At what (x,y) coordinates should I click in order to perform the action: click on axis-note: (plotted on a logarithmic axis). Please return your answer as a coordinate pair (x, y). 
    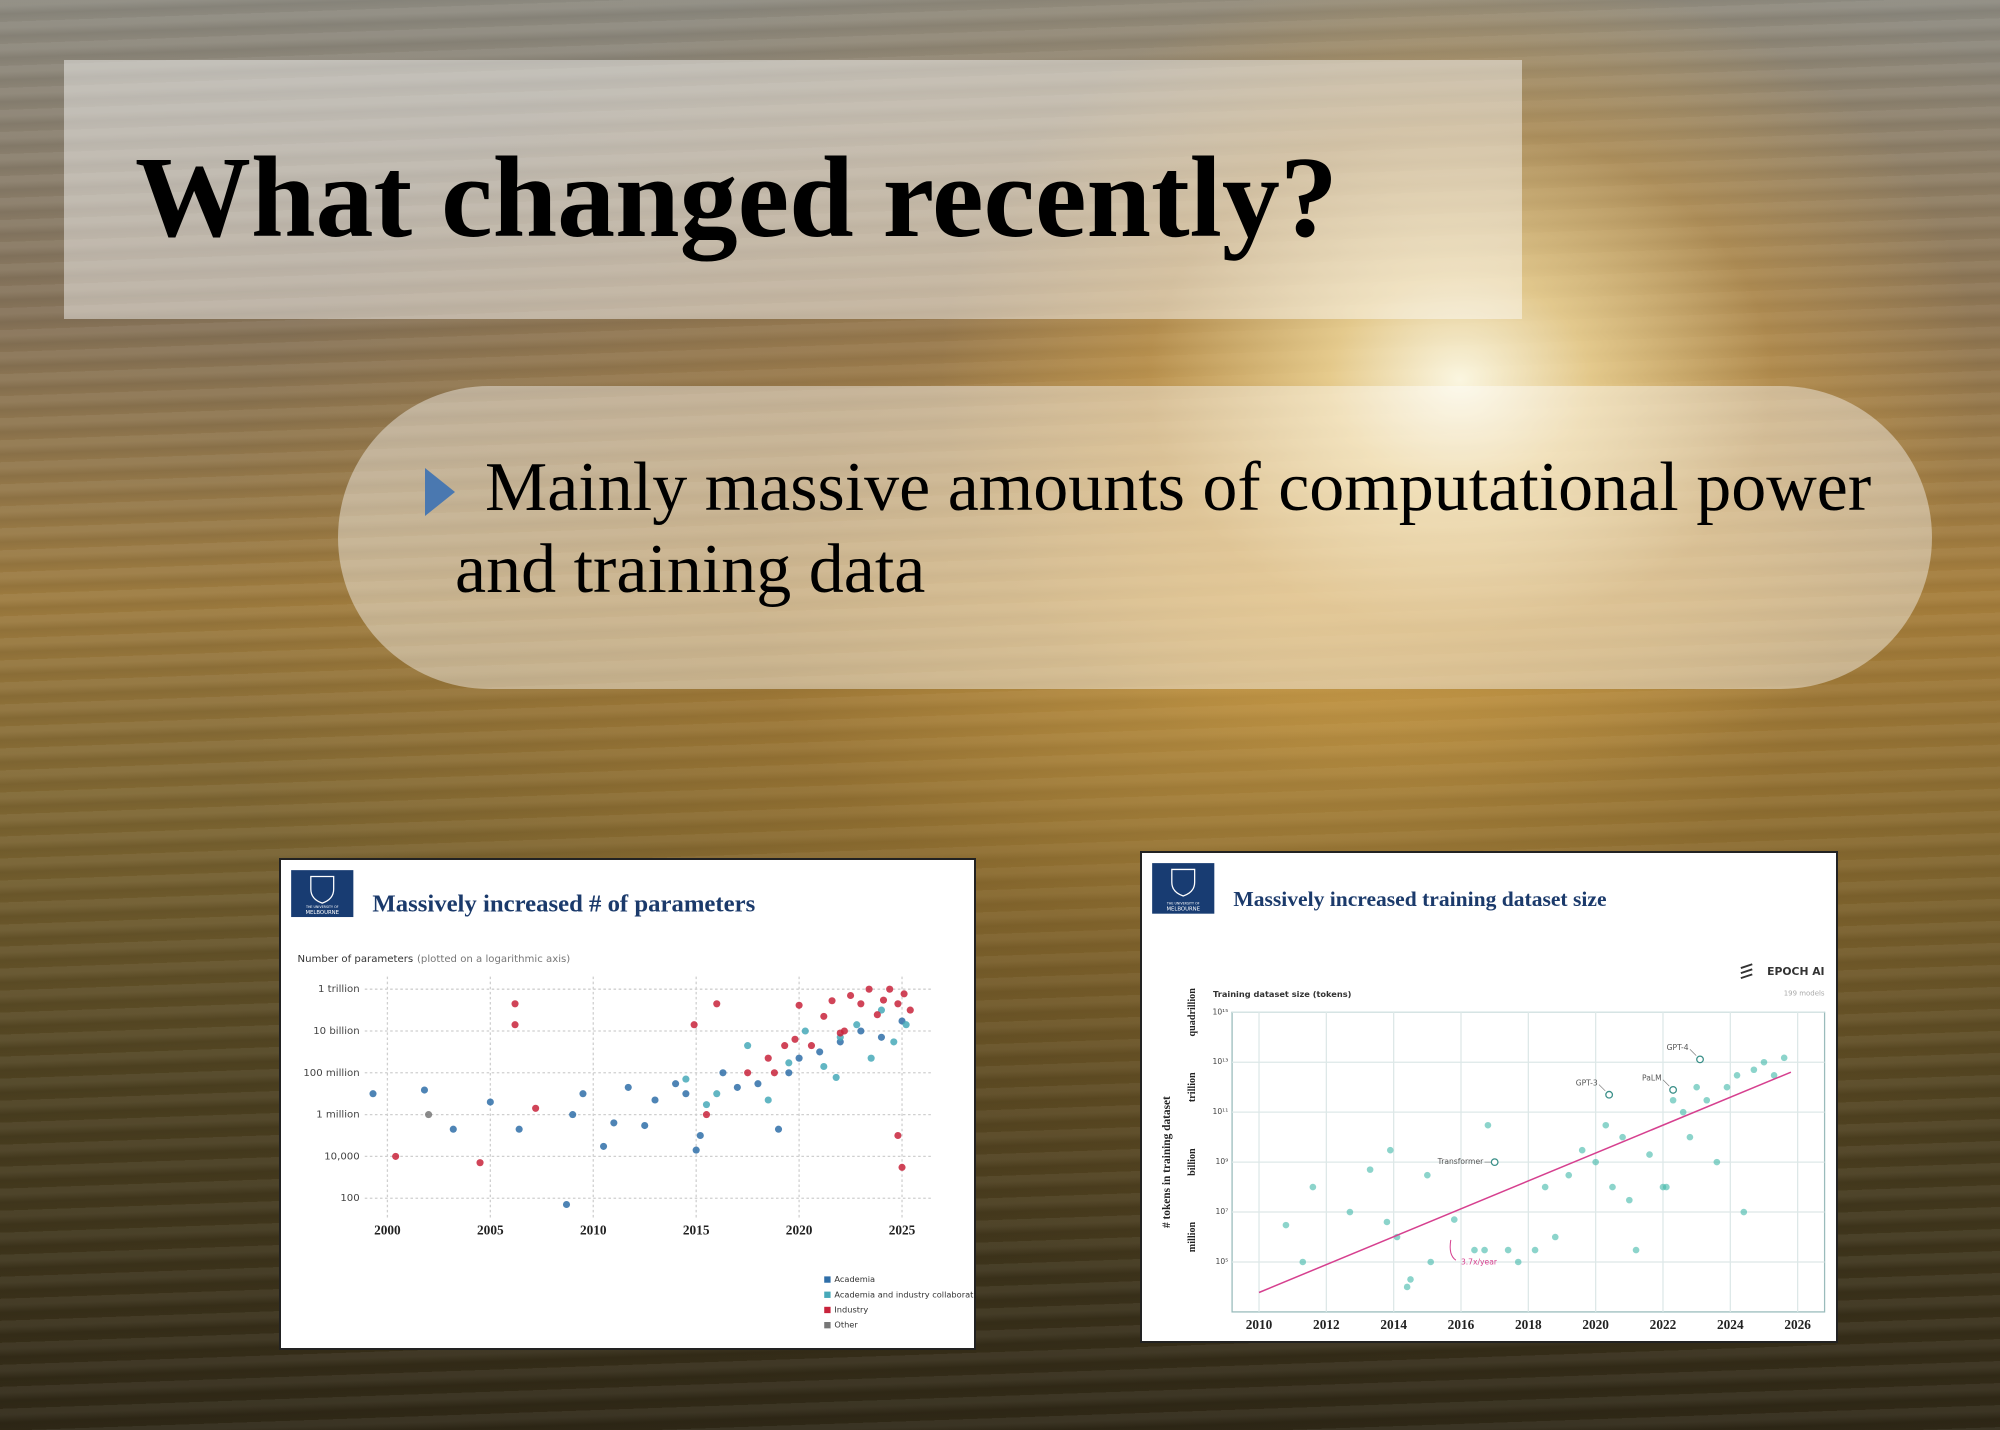
    Looking at the image, I should click on (493, 959).